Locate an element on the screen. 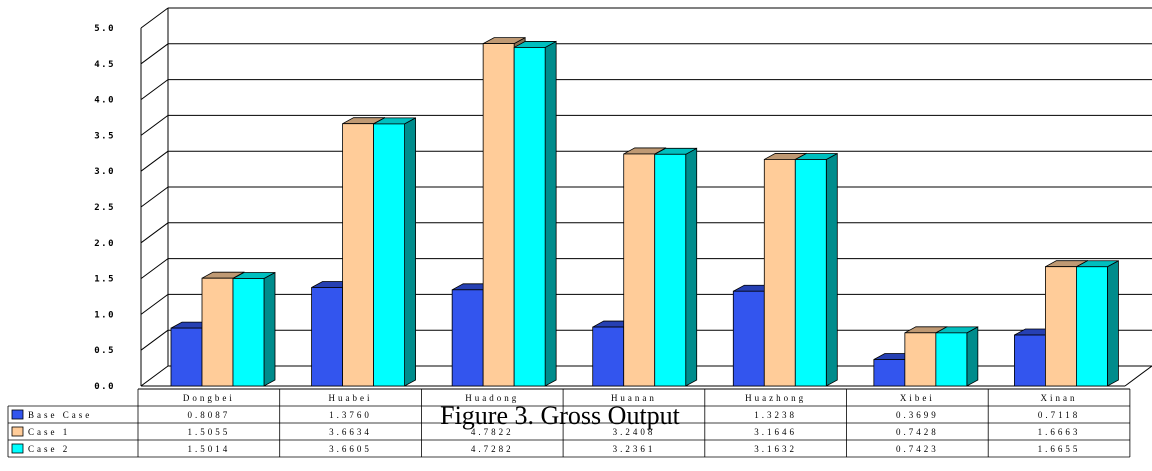 Image resolution: width=1152 pixels, height=471 pixels. table-cell: 1.3238 is located at coordinates (775, 415).